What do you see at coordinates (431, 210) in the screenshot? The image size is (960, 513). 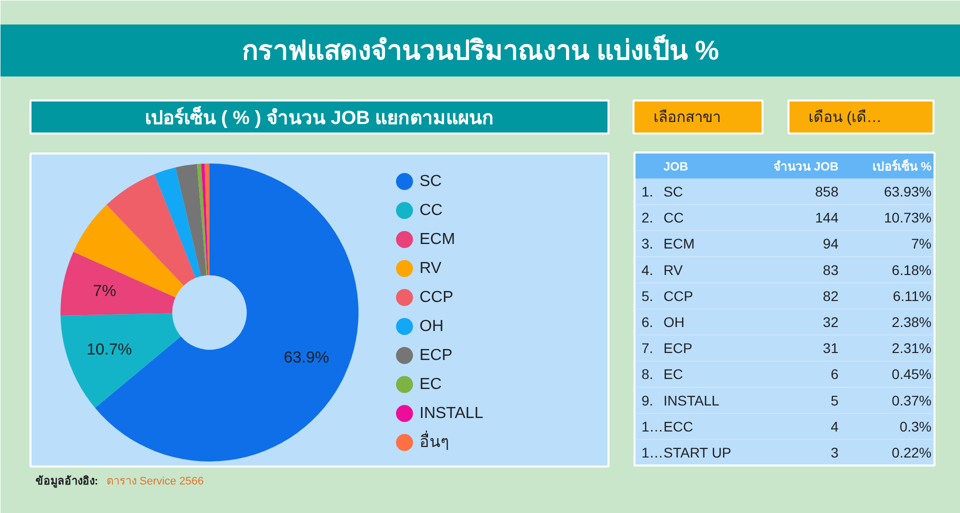 I see `legend-label: CC` at bounding box center [431, 210].